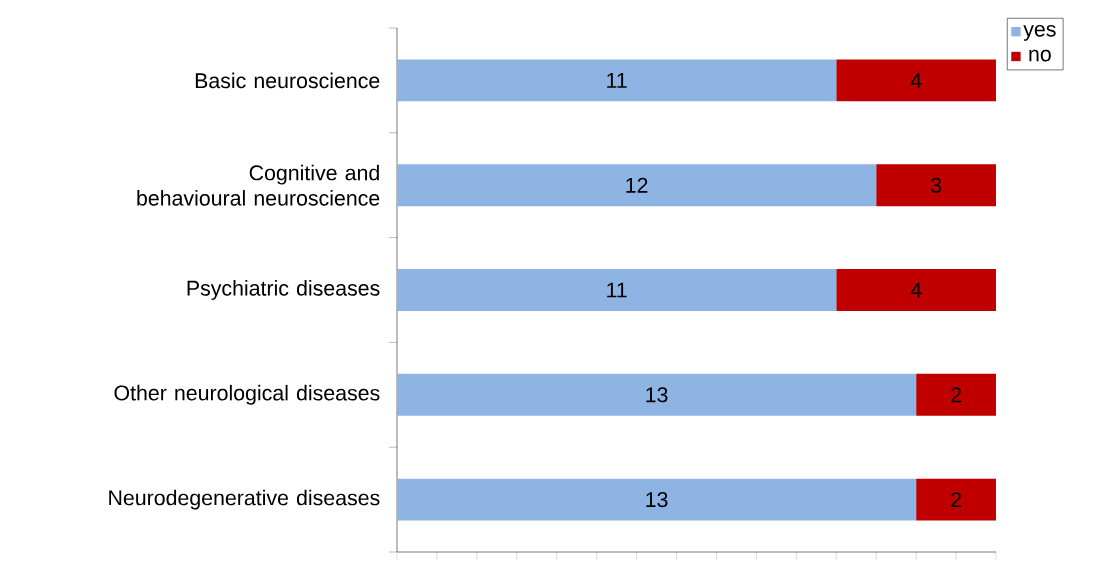  Describe the element at coordinates (244, 499) in the screenshot. I see `y-tick-label: Neurodegenerative diseases` at that location.